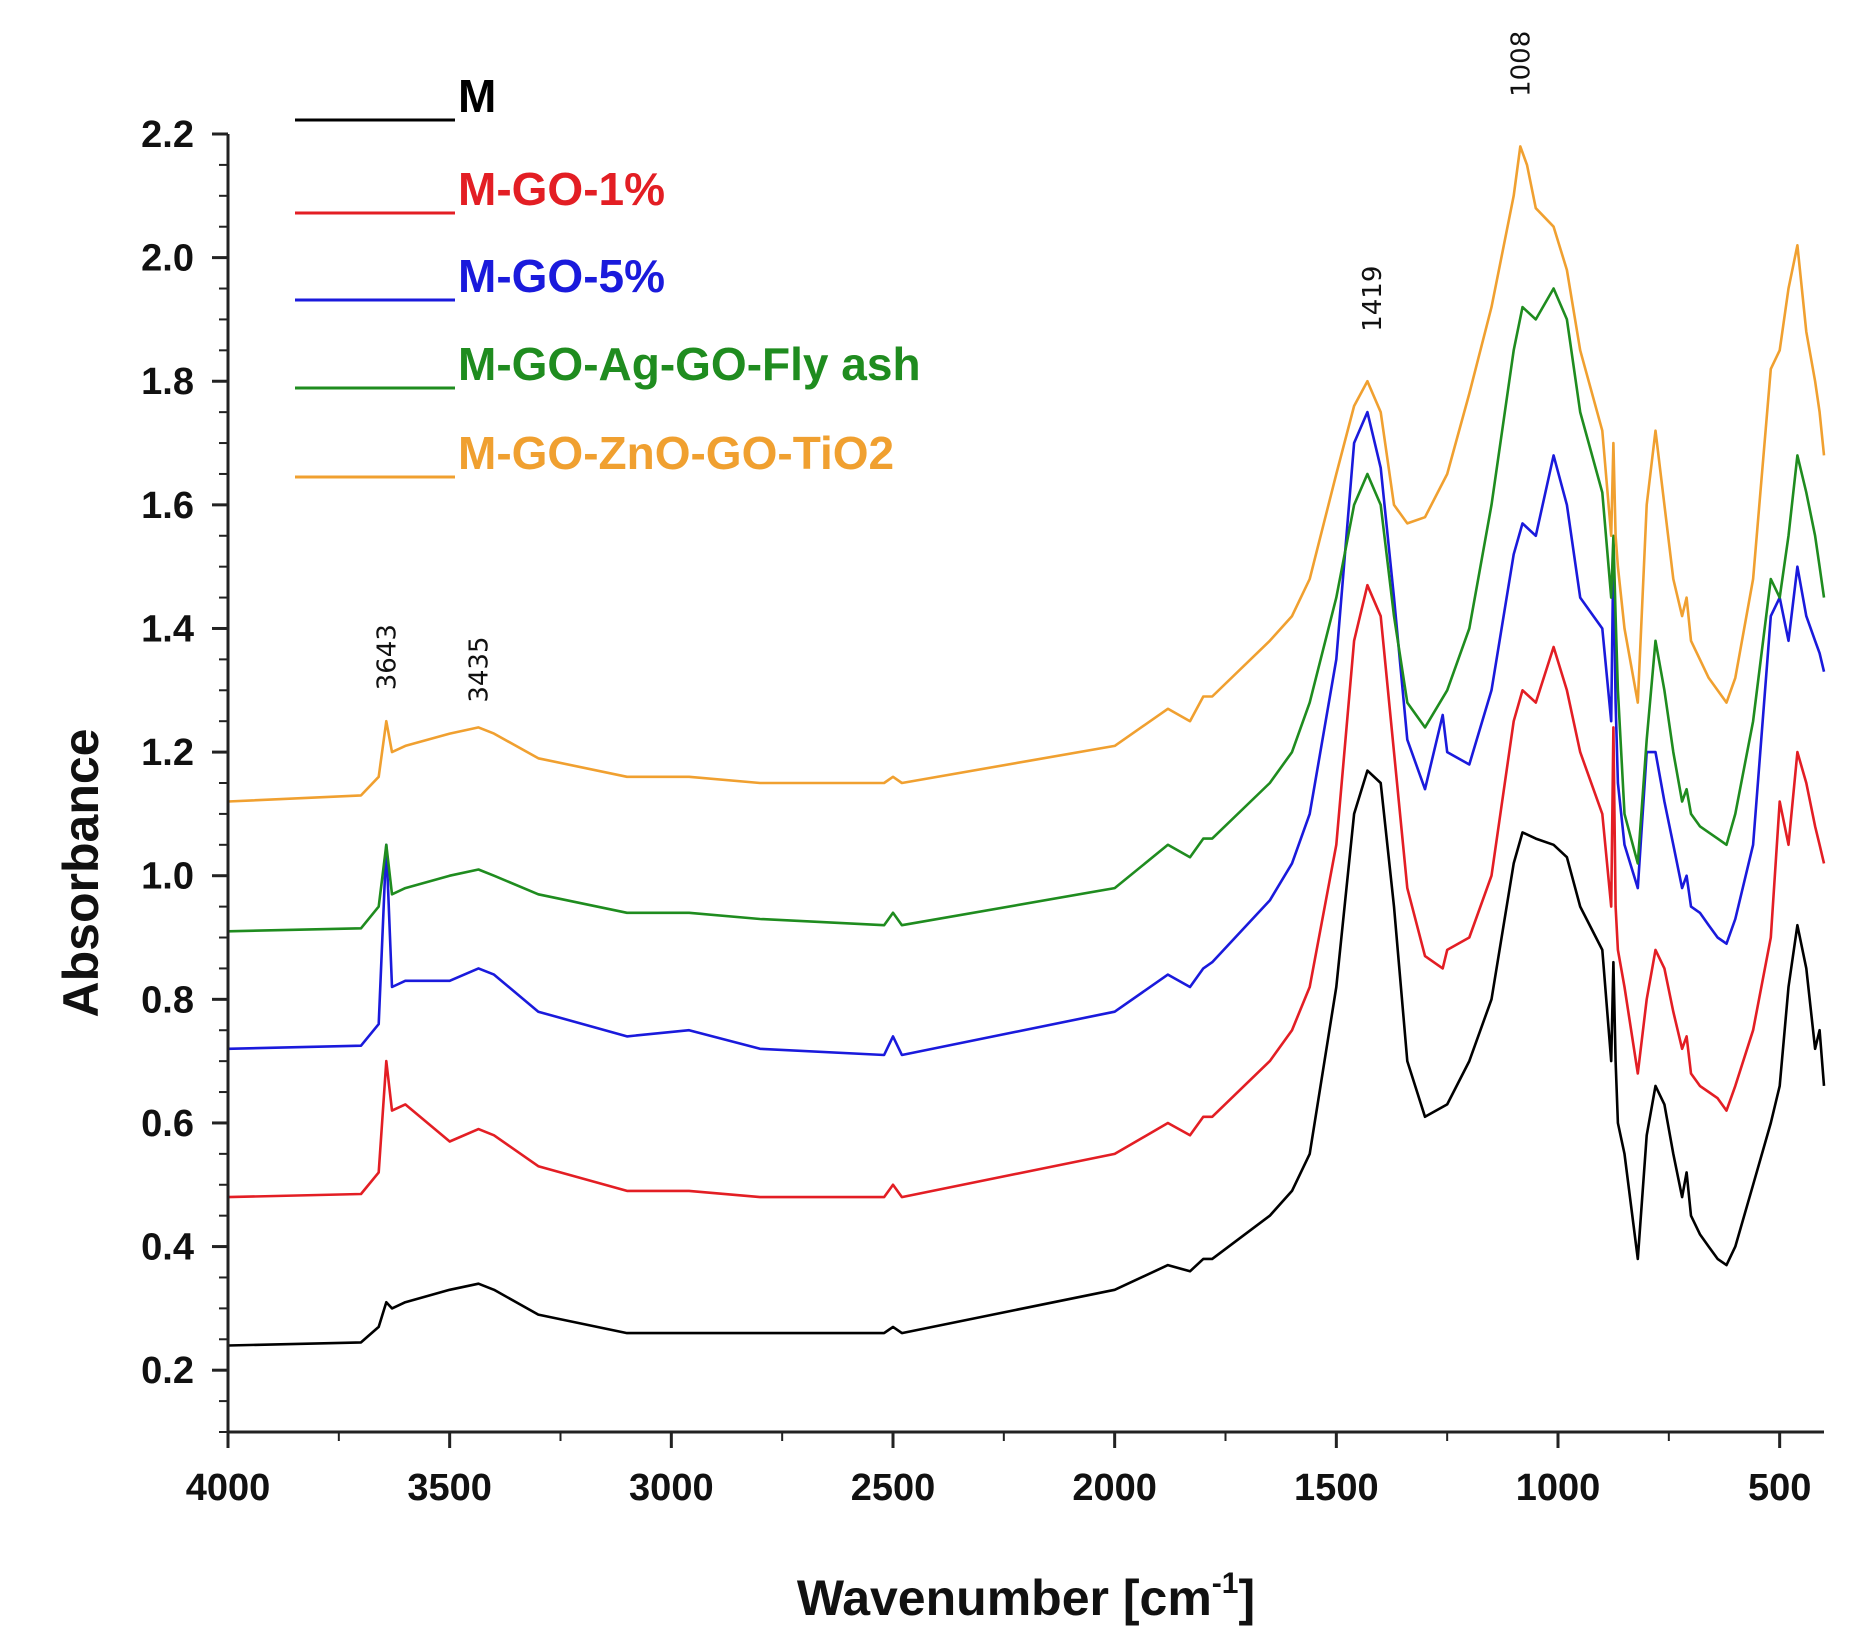 This screenshot has width=1869, height=1644. Describe the element at coordinates (479, 669) in the screenshot. I see `peak-label-3435: 3435` at that location.